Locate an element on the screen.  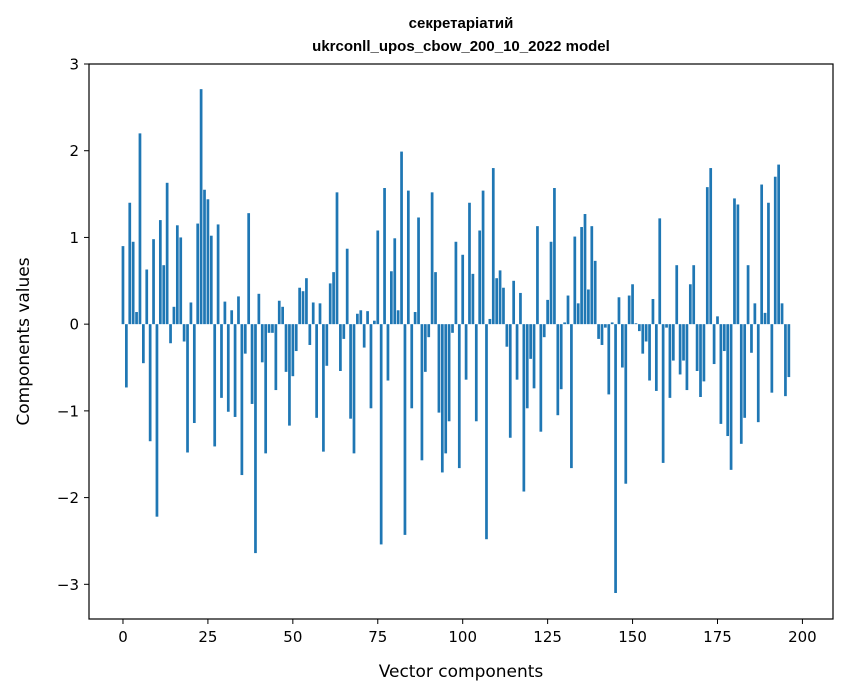
x-tick-label-200: 200 is located at coordinates (802, 637).